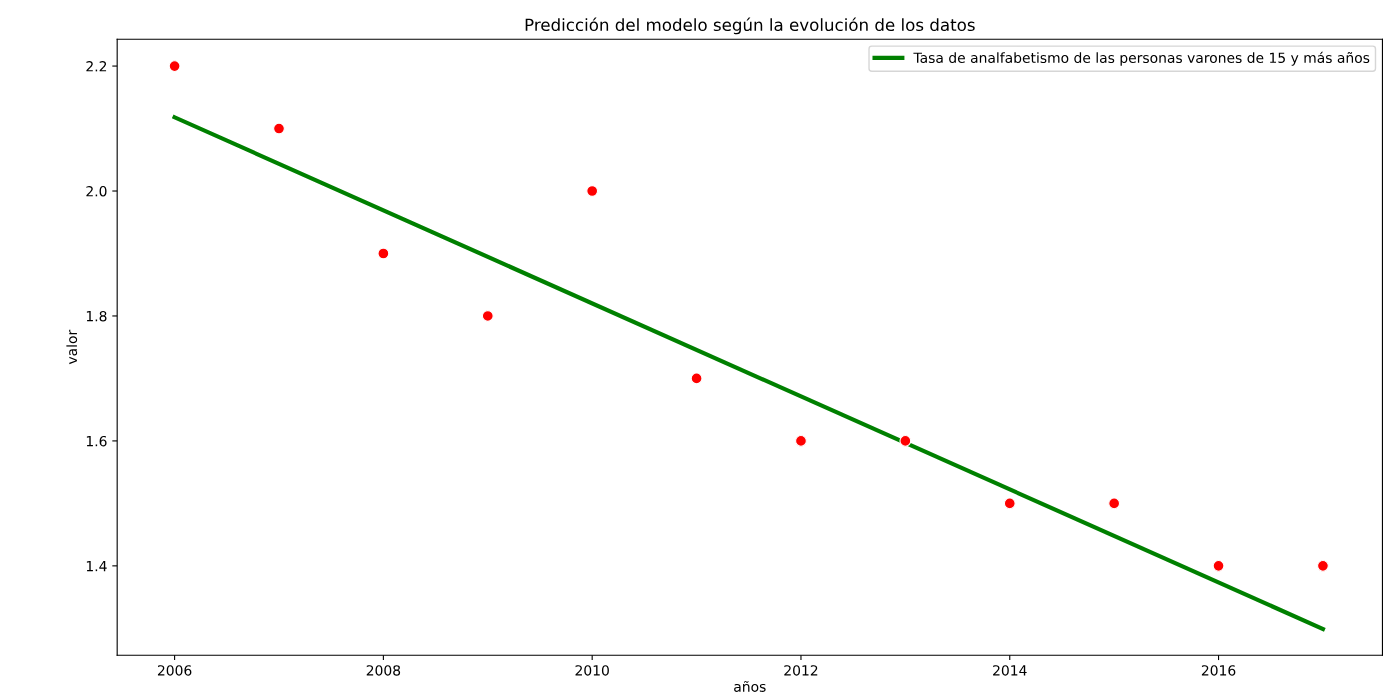 Image resolution: width=1395 pixels, height=700 pixels. What do you see at coordinates (750, 686) in the screenshot?
I see `x-axis-title: años` at bounding box center [750, 686].